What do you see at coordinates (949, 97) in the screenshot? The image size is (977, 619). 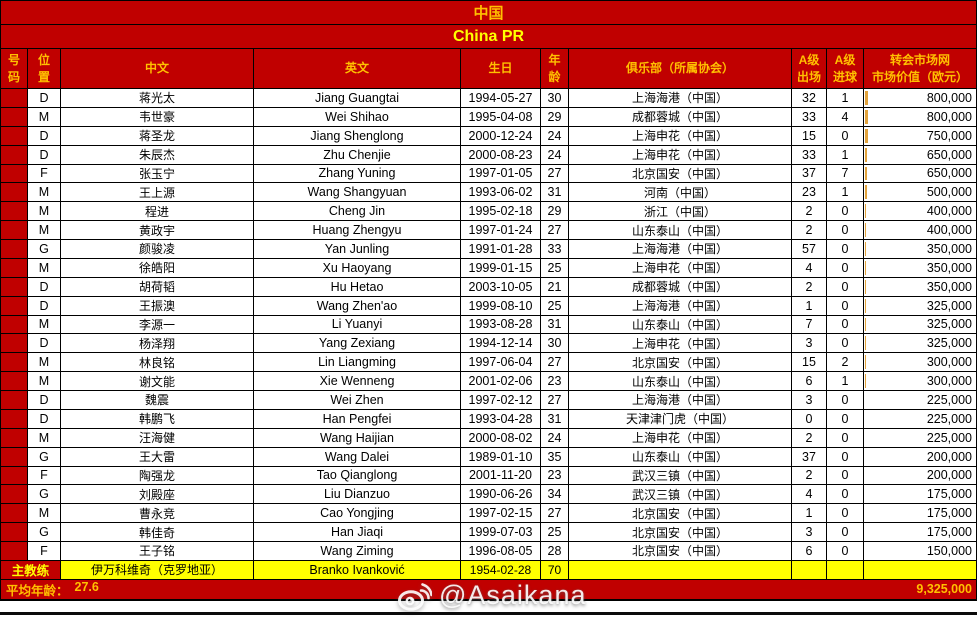 I see `player-market-value-text: 800,000` at bounding box center [949, 97].